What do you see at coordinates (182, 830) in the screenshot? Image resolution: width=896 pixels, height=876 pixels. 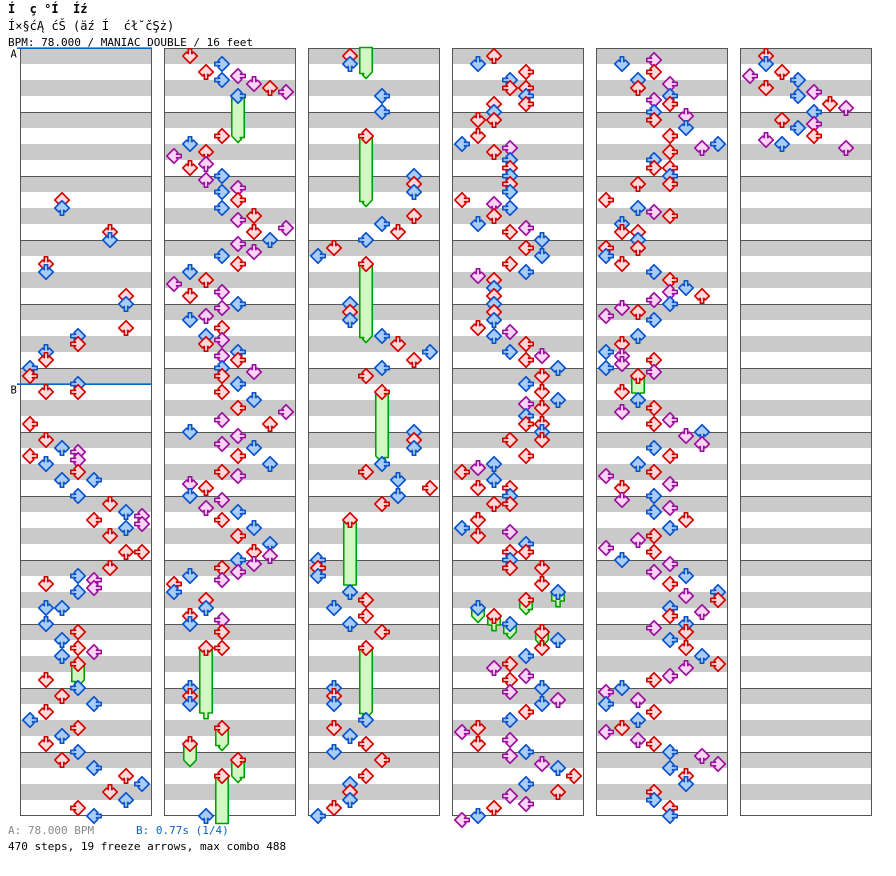 I see `marker-b-info: B: 0.77s (1/4)` at bounding box center [182, 830].